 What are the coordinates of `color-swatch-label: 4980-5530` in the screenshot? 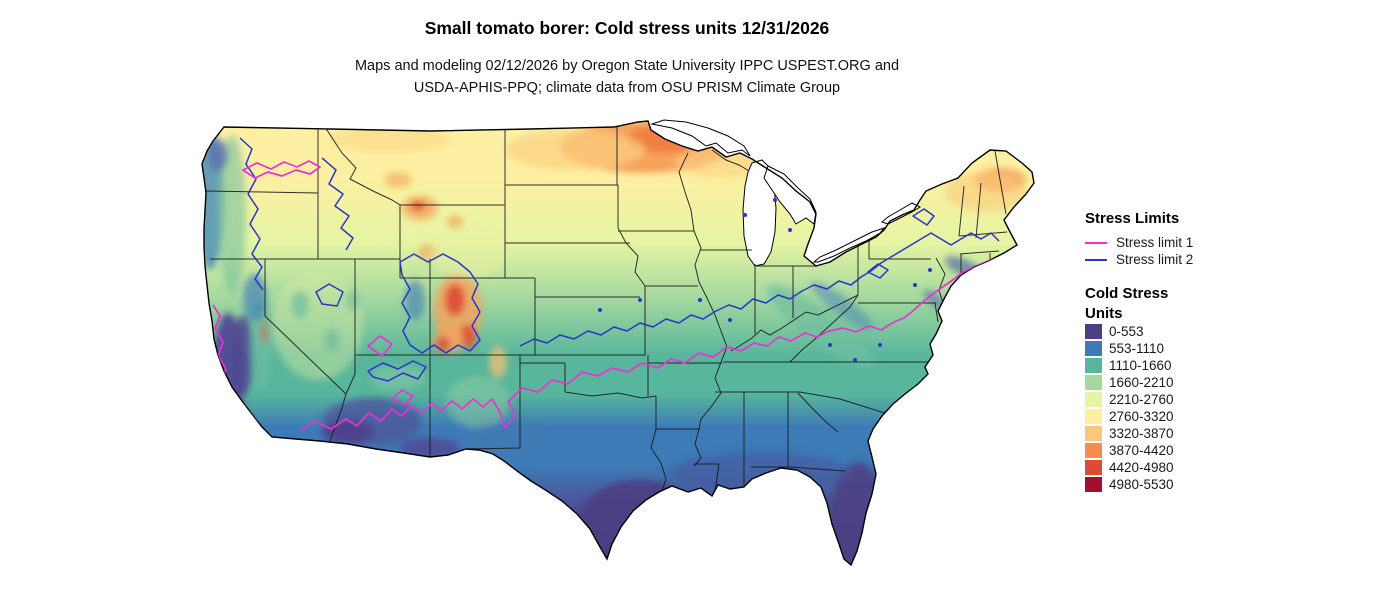 It's located at (1141, 484).